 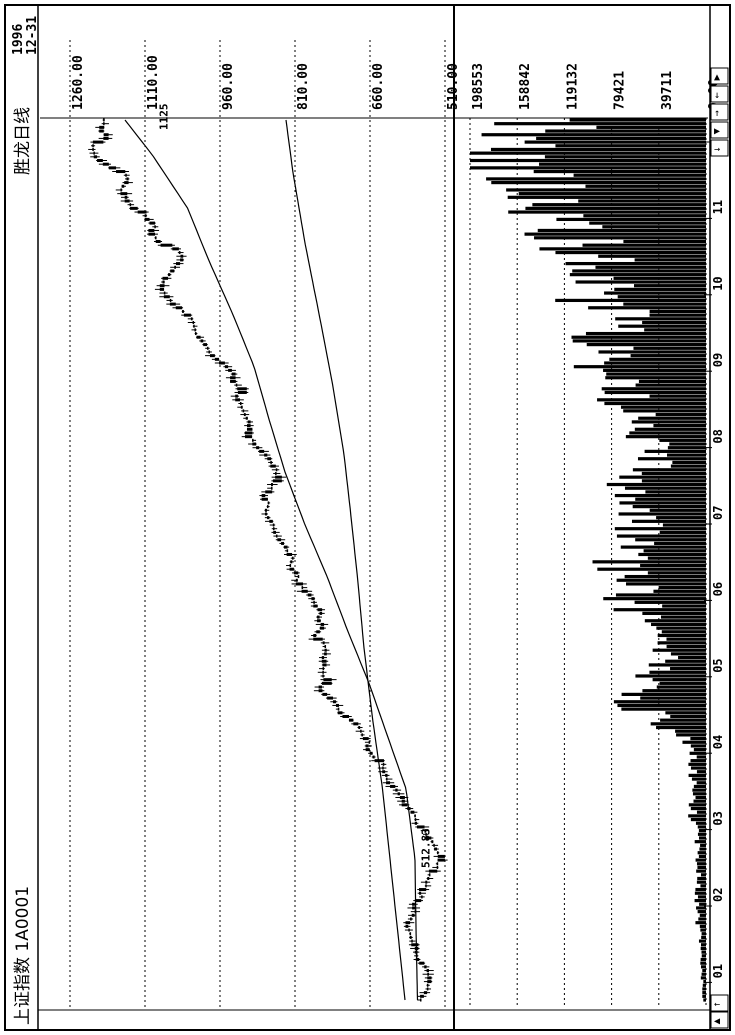 What do you see at coordinates (719, 1020) in the screenshot?
I see `scroll-left-button: ◀` at bounding box center [719, 1020].